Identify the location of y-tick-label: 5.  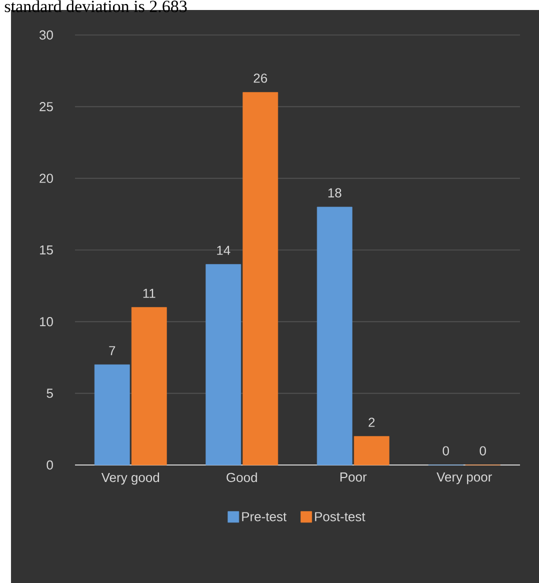
(49, 393).